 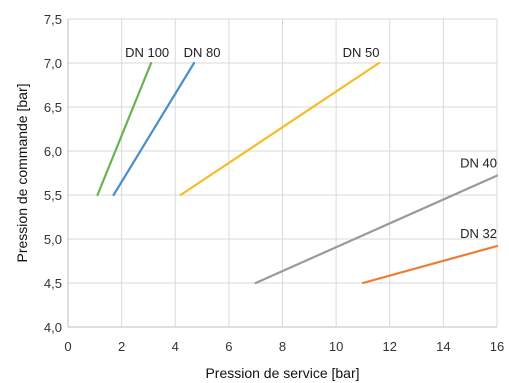 What do you see at coordinates (53, 239) in the screenshot?
I see `y-tick-label: 5,0` at bounding box center [53, 239].